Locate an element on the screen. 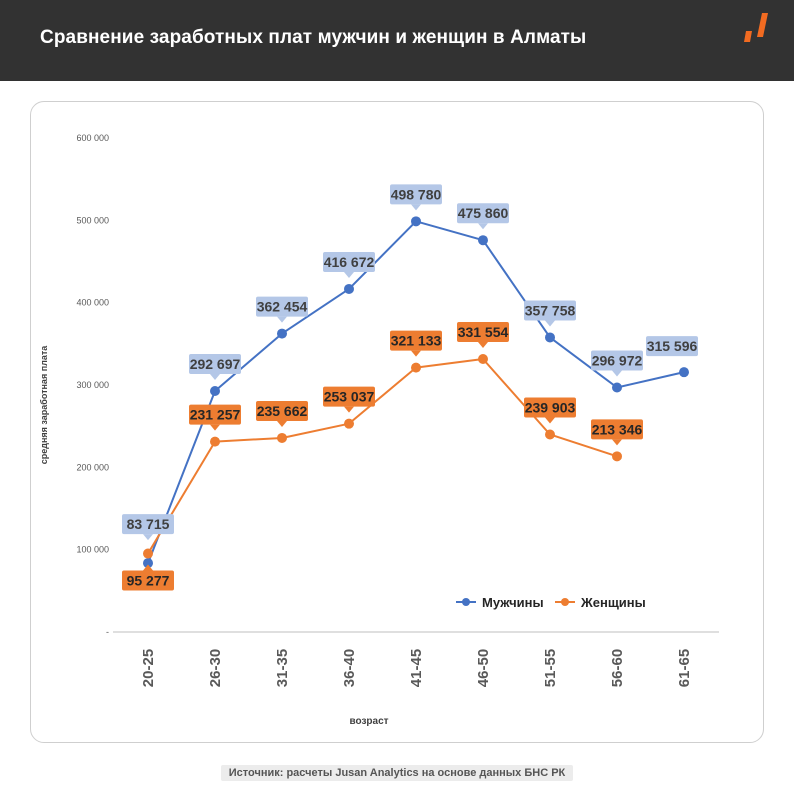  data-label: 83 715 is located at coordinates (148, 524).